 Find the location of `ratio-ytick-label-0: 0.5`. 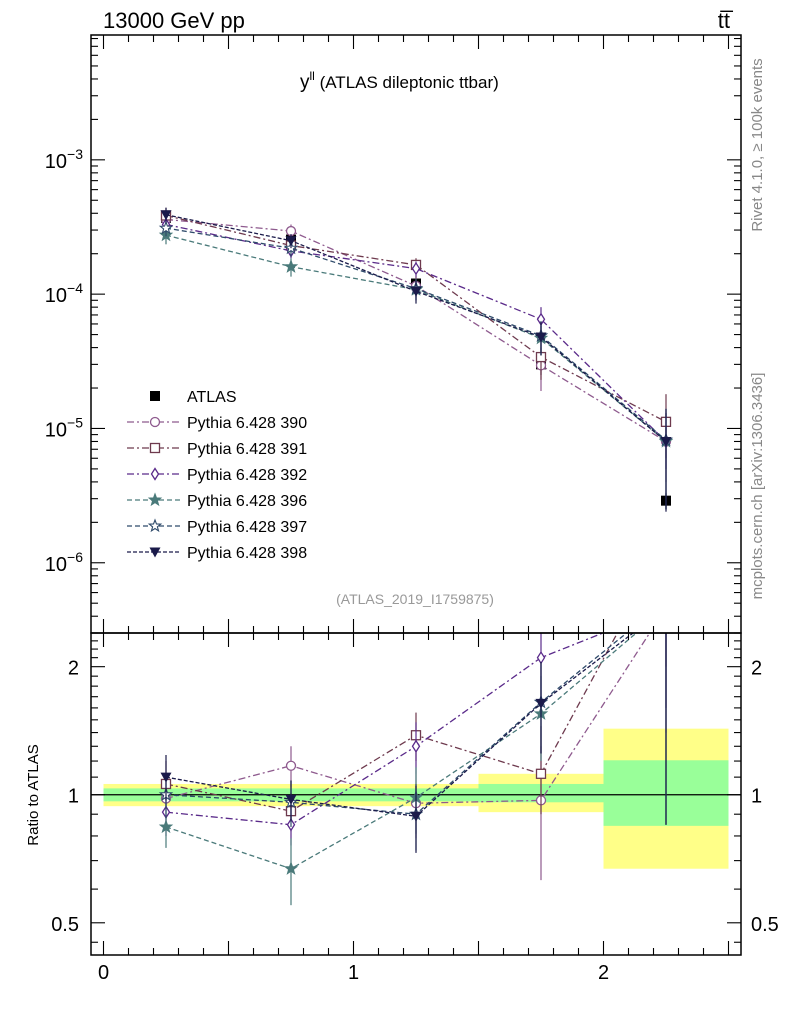

ratio-ytick-label-0: 0.5 is located at coordinates (65, 925).